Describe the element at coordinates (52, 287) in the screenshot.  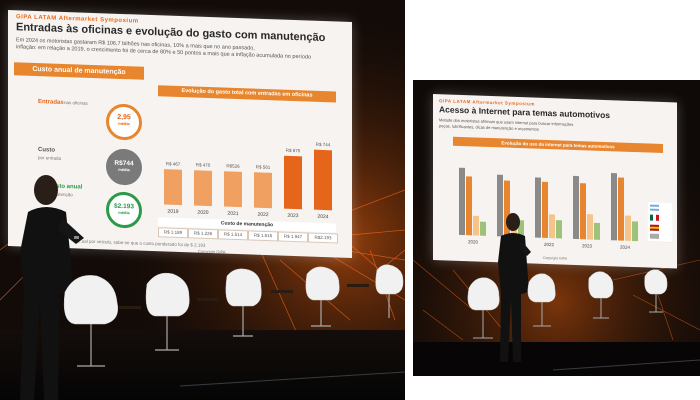
I see `speaker-left` at that location.